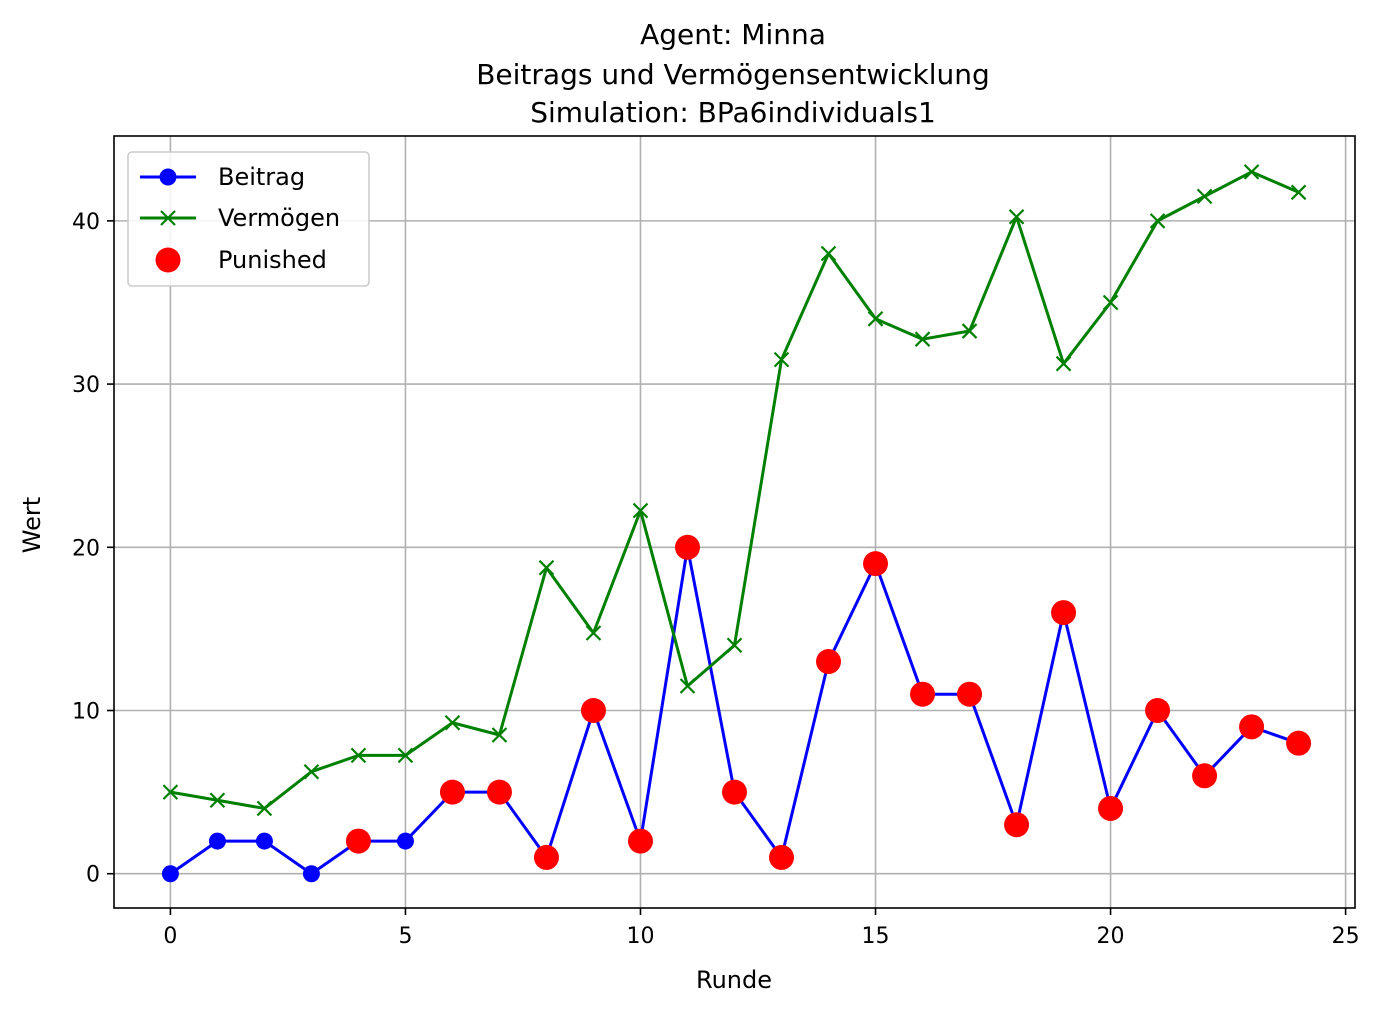  What do you see at coordinates (86, 712) in the screenshot?
I see `y-tick-label: 10` at bounding box center [86, 712].